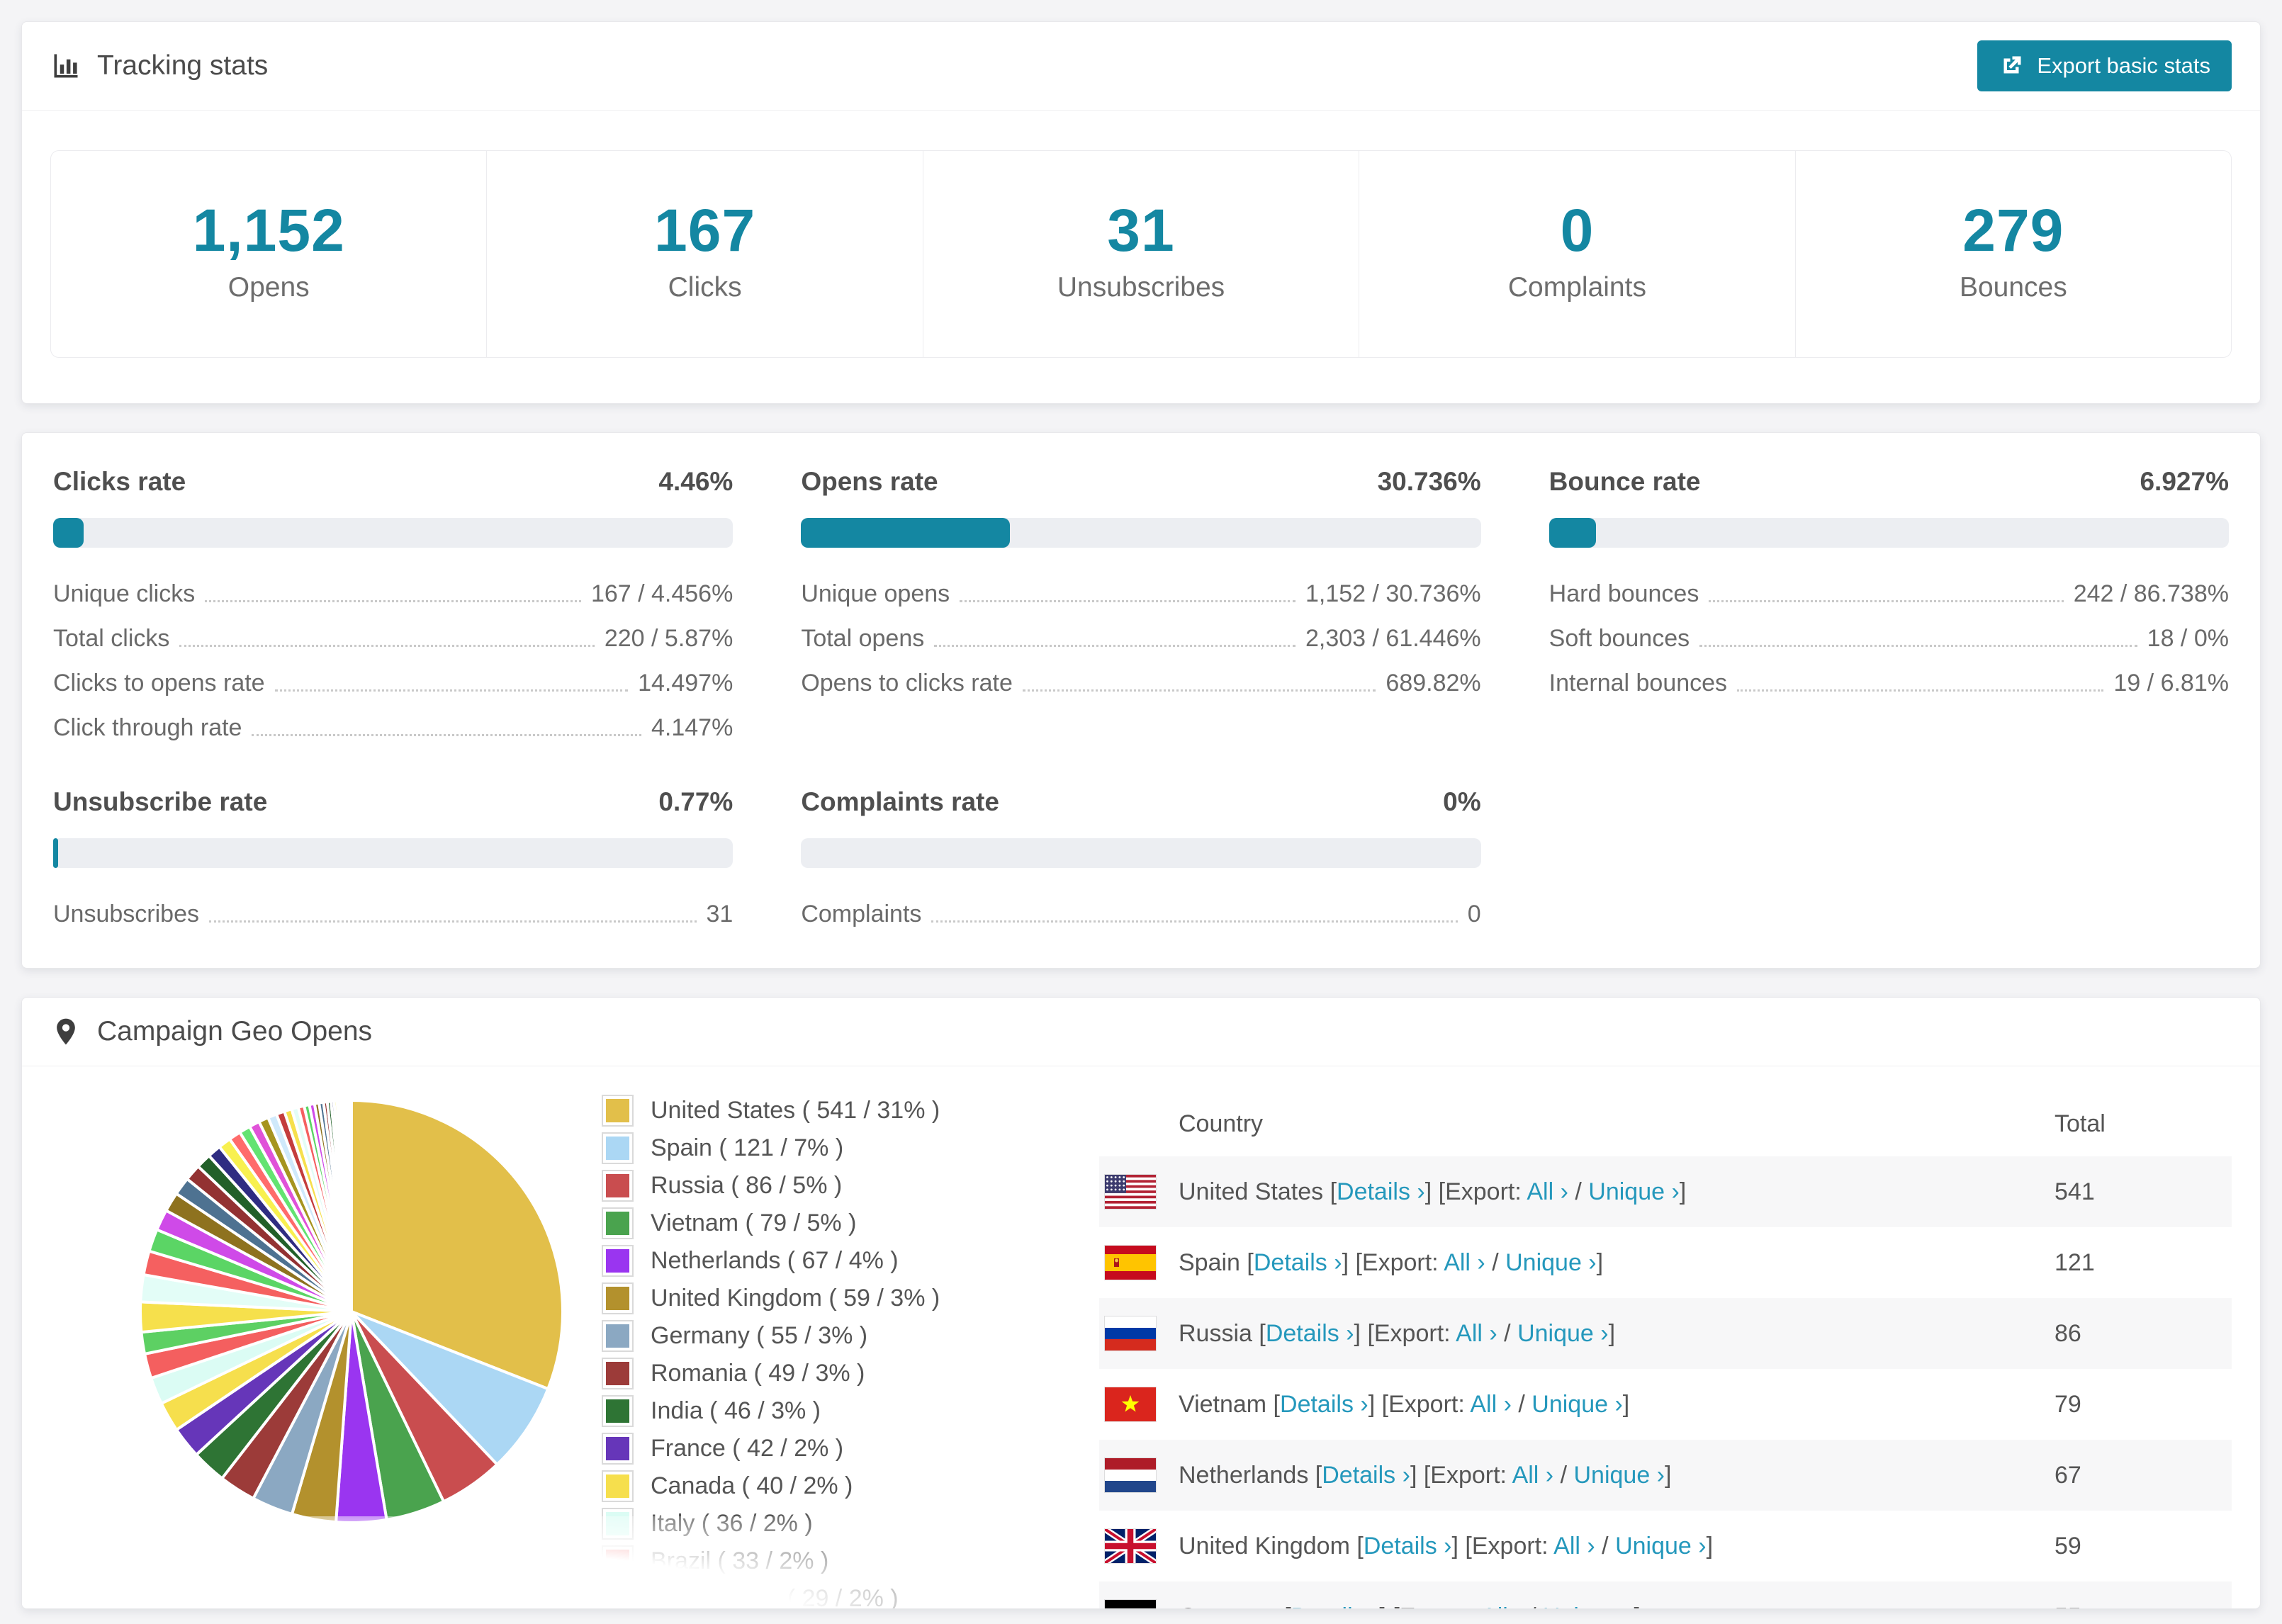 The height and width of the screenshot is (1624, 2282). I want to click on geo-pie-chart, so click(352, 1311).